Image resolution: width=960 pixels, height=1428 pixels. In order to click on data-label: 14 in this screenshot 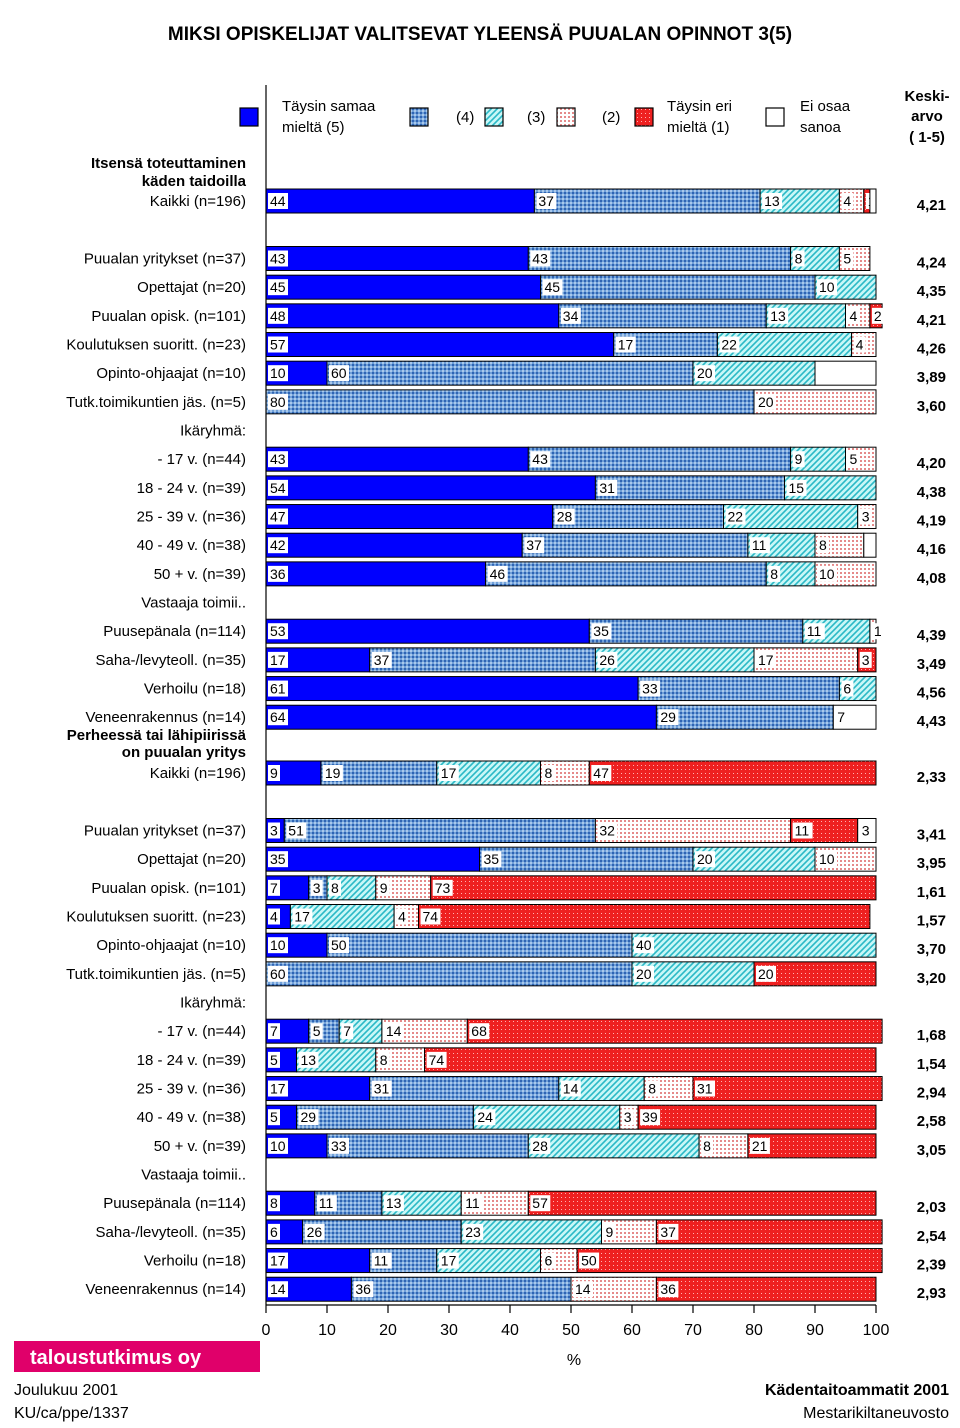, I will do `click(278, 1289)`.